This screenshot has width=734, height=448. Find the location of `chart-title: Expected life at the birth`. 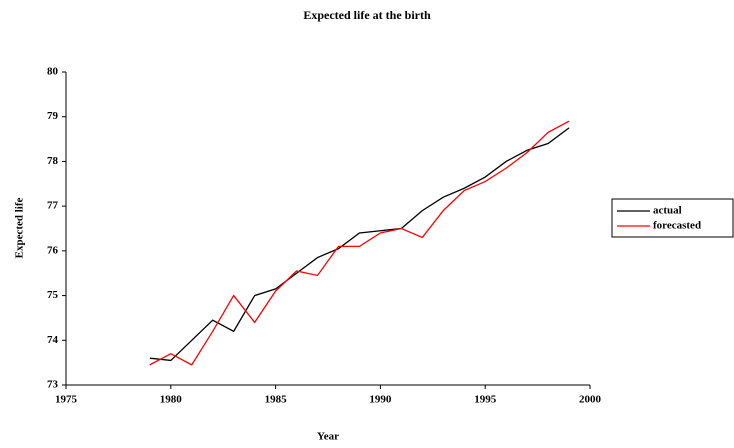

chart-title: Expected life at the birth is located at coordinates (367, 15).